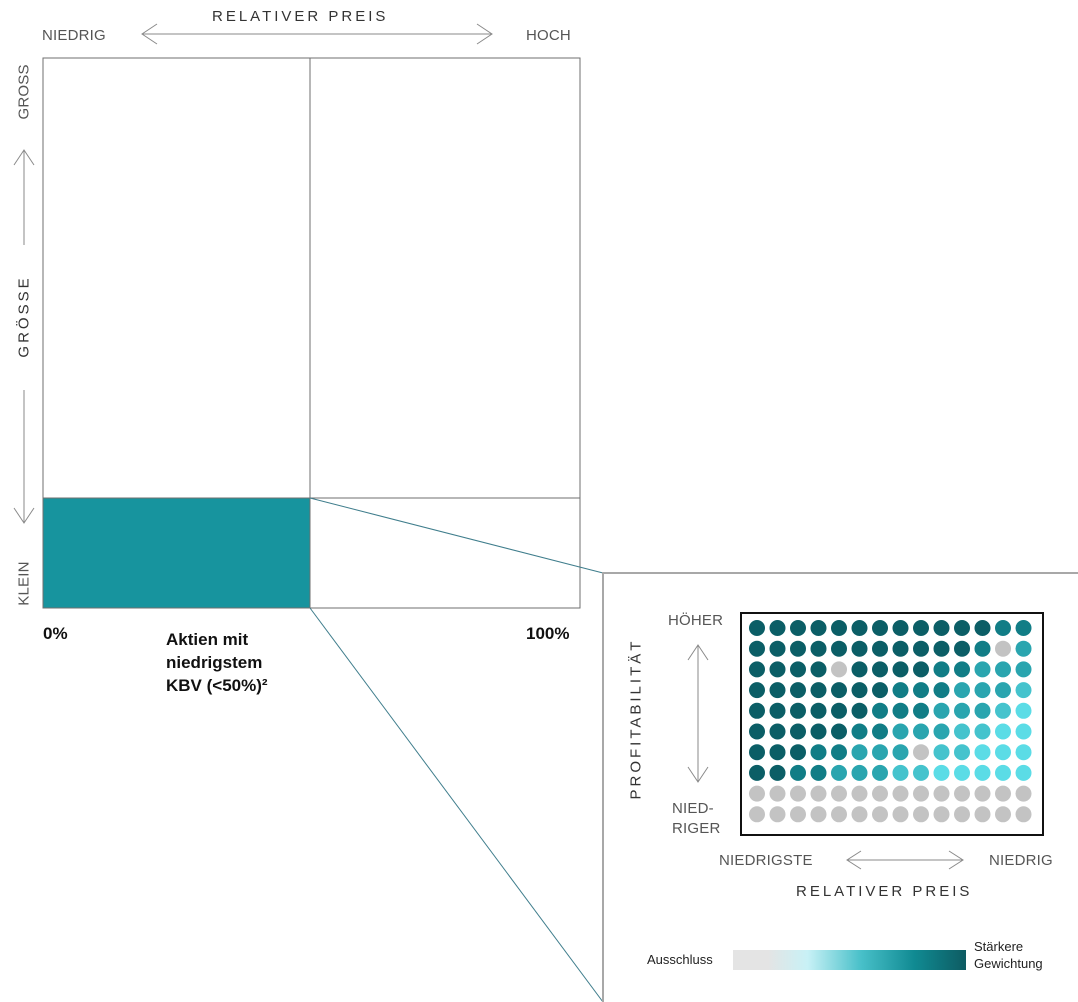 The image size is (1078, 1002). What do you see at coordinates (456, 535) in the screenshot?
I see `zoom-line-top` at bounding box center [456, 535].